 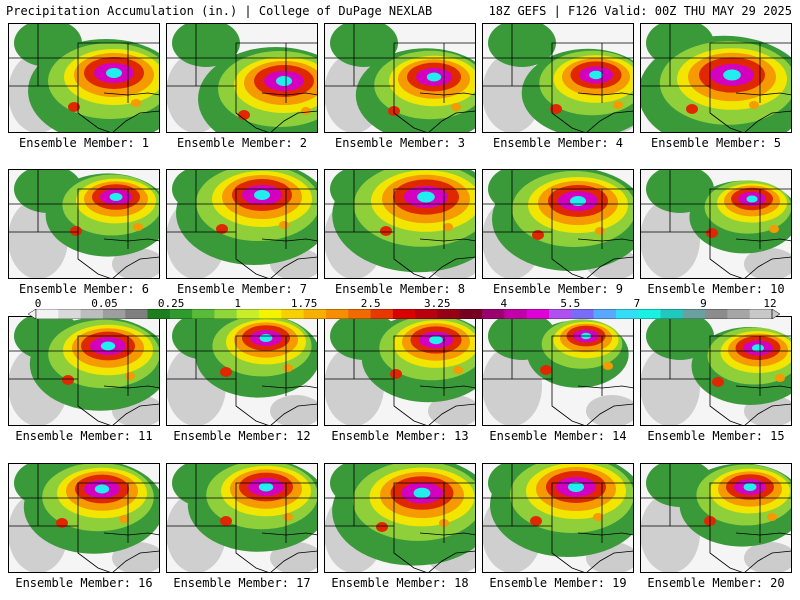 I want to click on ensemble-panel-11: Ensemble Member: 11, so click(x=84, y=379).